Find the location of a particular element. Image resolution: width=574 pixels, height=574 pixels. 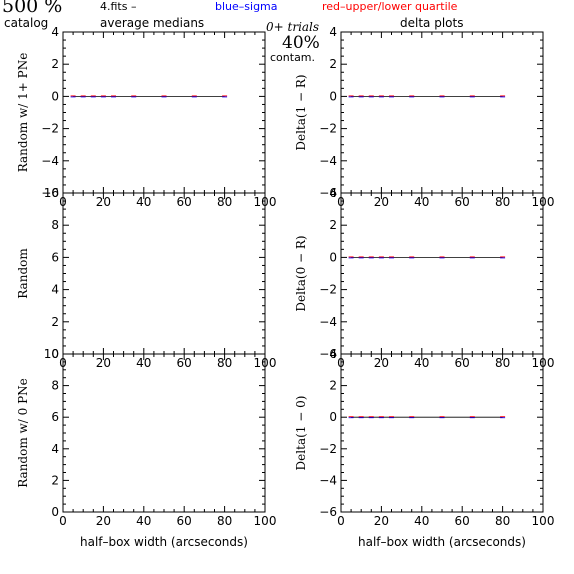

y-axis-label: Random is located at coordinates (23, 273).